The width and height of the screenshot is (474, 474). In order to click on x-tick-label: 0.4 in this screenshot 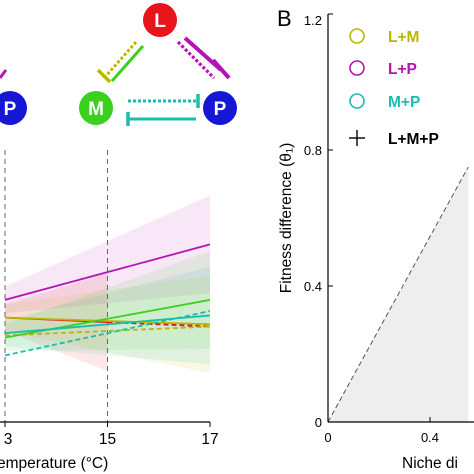, I will do `click(430, 437)`.